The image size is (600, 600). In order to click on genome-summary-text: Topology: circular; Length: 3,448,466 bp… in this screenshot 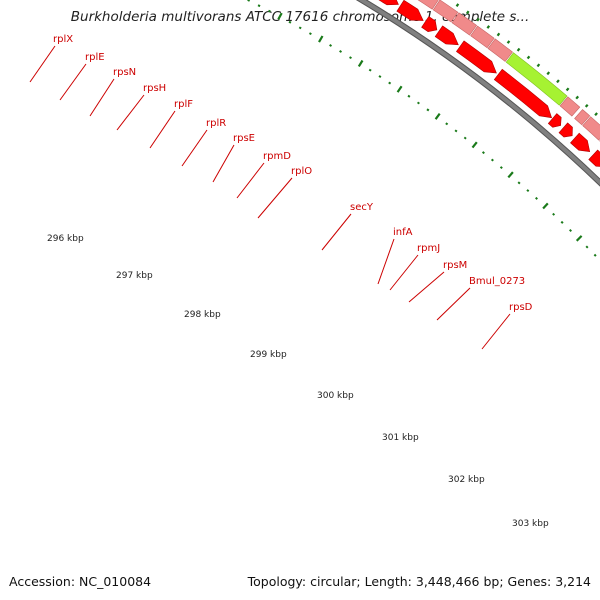, I will do `click(419, 581)`.